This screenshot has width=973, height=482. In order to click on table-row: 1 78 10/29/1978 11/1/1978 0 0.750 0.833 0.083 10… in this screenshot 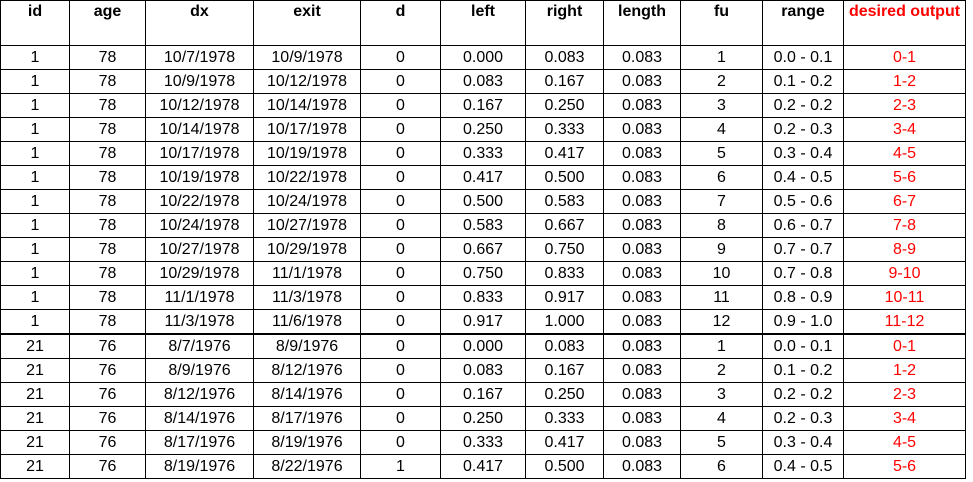, I will do `click(483, 273)`.